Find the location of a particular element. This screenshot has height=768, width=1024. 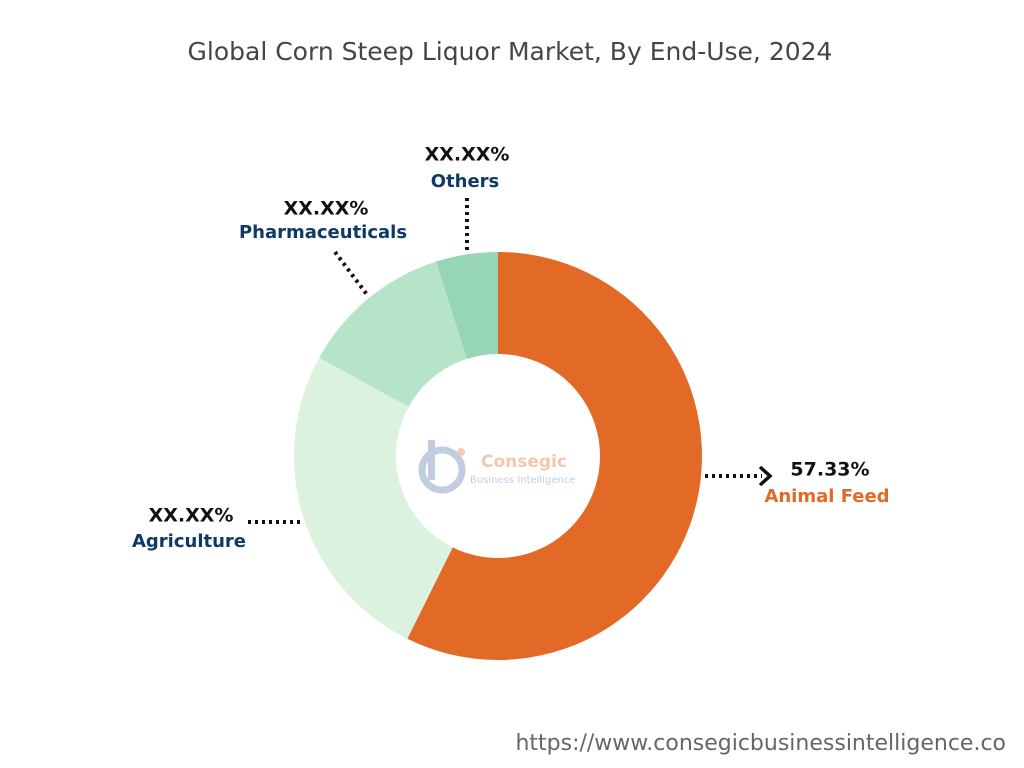

category-label: Animal Feed is located at coordinates (826, 496).